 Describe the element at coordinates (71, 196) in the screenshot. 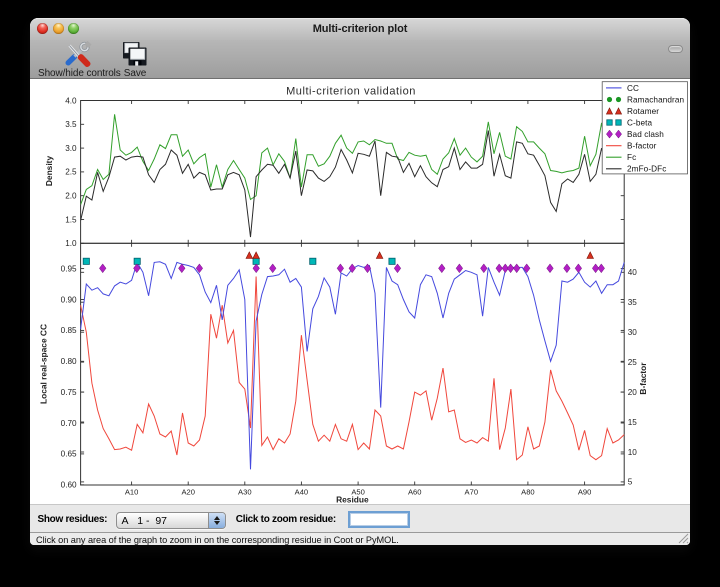

I see `svg-text: 2.0` at that location.